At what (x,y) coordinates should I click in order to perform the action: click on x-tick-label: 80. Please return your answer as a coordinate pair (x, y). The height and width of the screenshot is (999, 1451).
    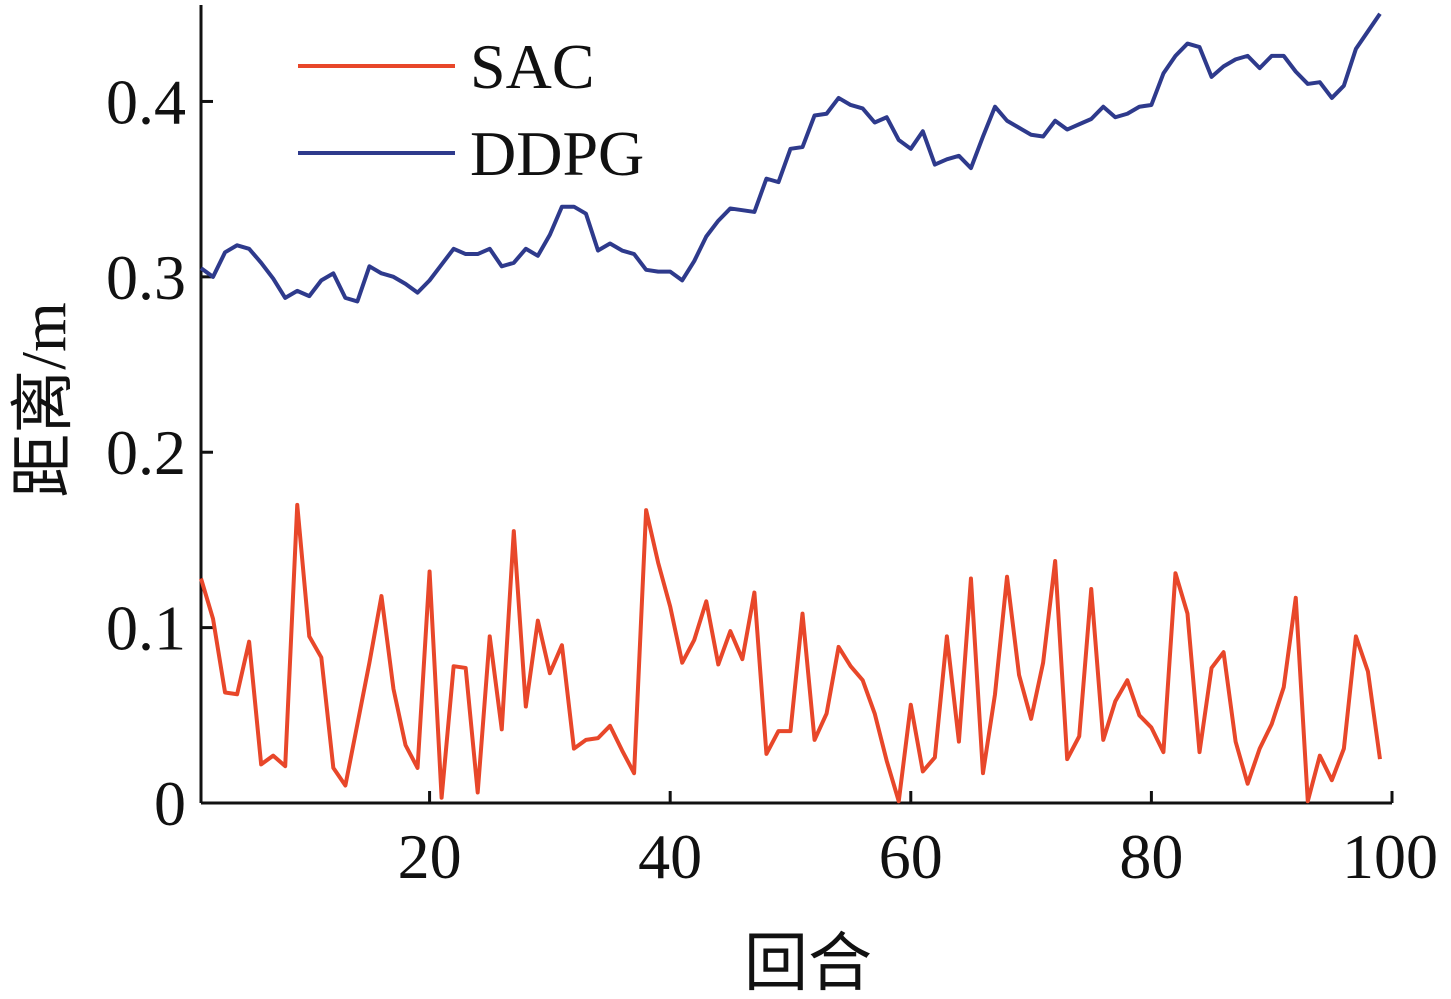
    Looking at the image, I should click on (1151, 856).